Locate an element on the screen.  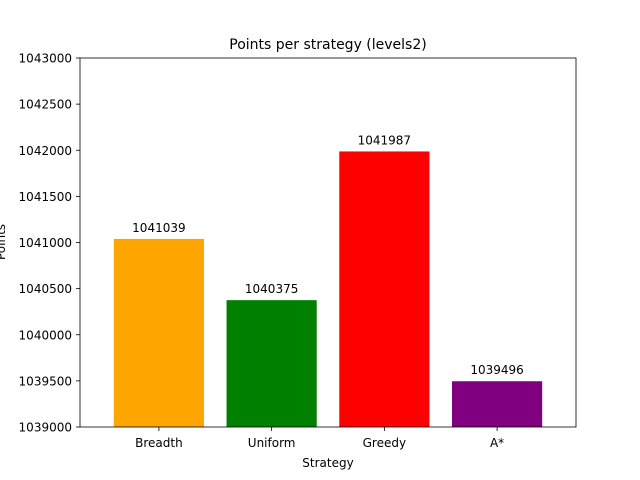
x-tick-label: Breadth is located at coordinates (159, 443).